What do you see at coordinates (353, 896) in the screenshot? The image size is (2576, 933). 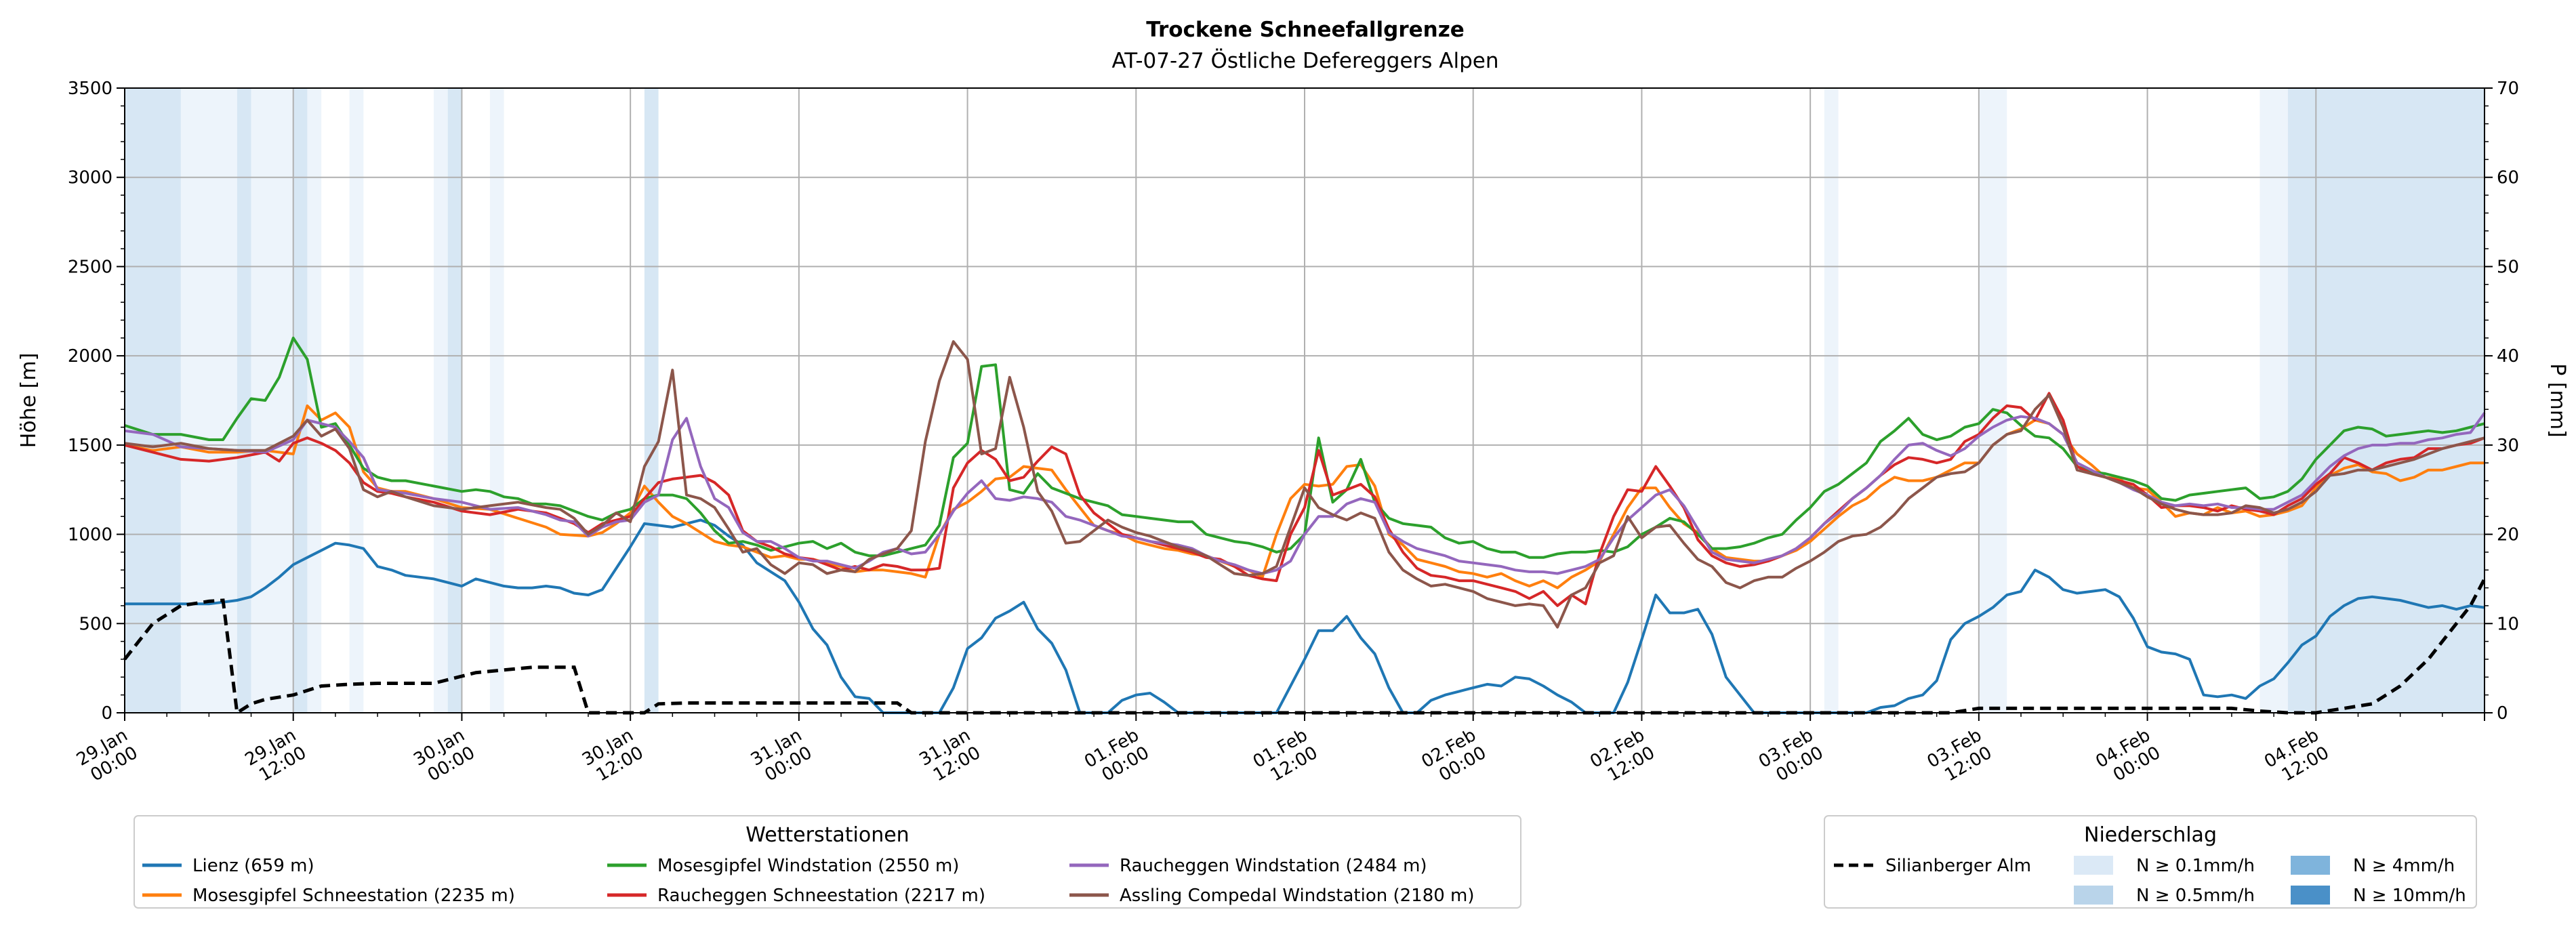 I see `legend-station-label: Mosesgipfel Schneestation (2235 m)` at bounding box center [353, 896].